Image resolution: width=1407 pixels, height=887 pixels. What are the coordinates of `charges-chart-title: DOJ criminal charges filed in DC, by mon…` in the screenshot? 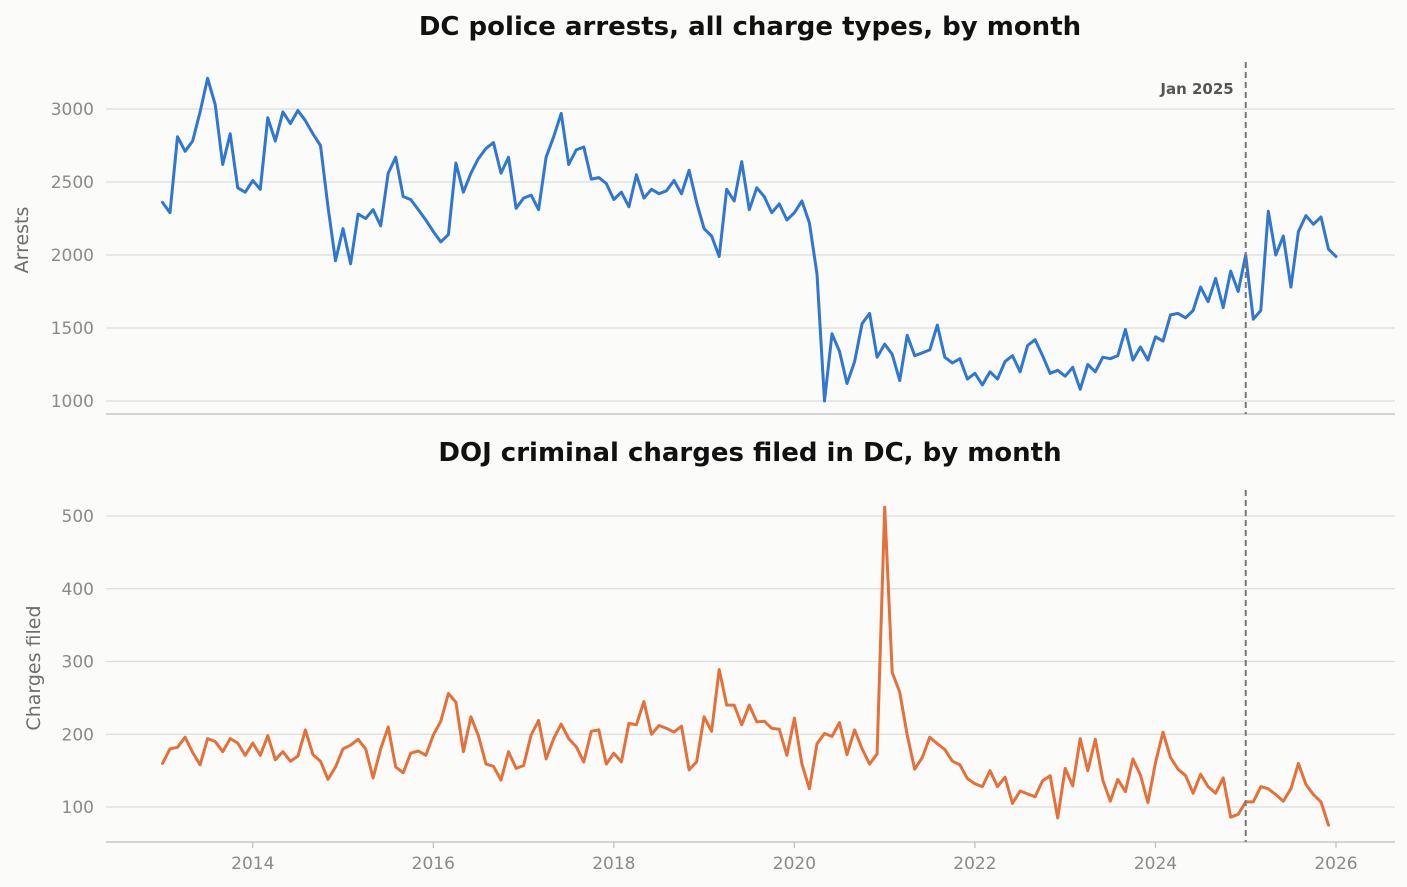 It's located at (749, 453).